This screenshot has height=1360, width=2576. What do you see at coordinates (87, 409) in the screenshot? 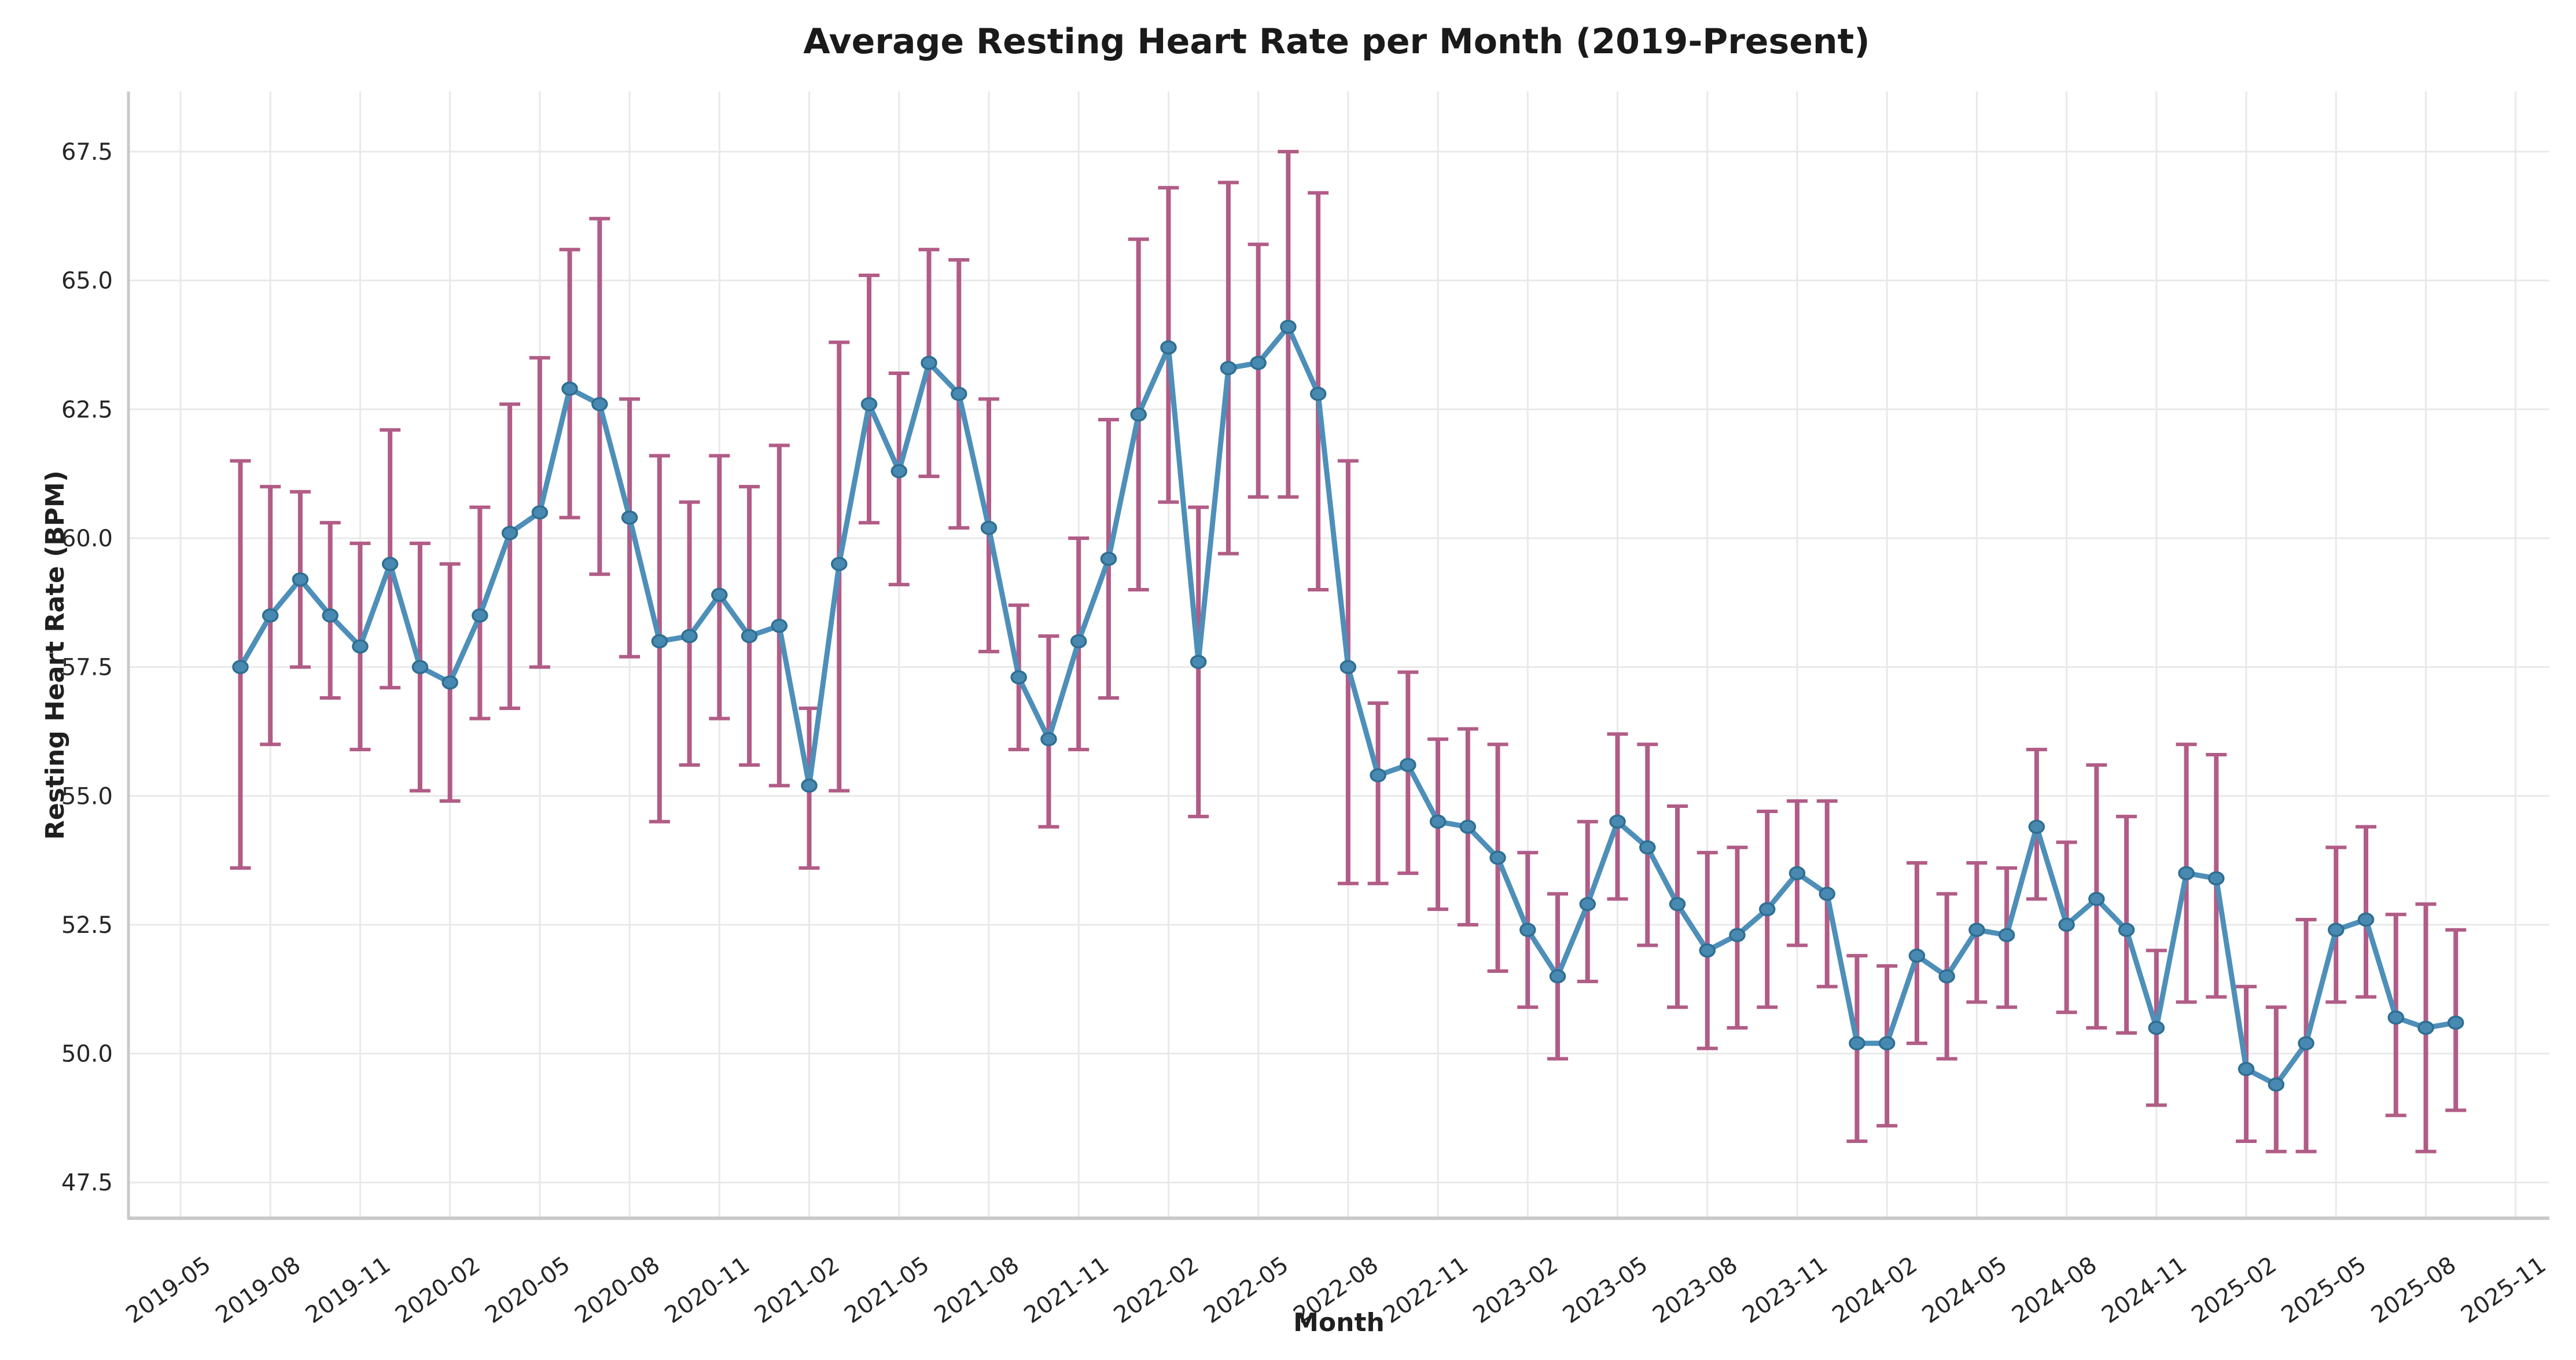
I see `y-tick-label: 62.5` at bounding box center [87, 409].